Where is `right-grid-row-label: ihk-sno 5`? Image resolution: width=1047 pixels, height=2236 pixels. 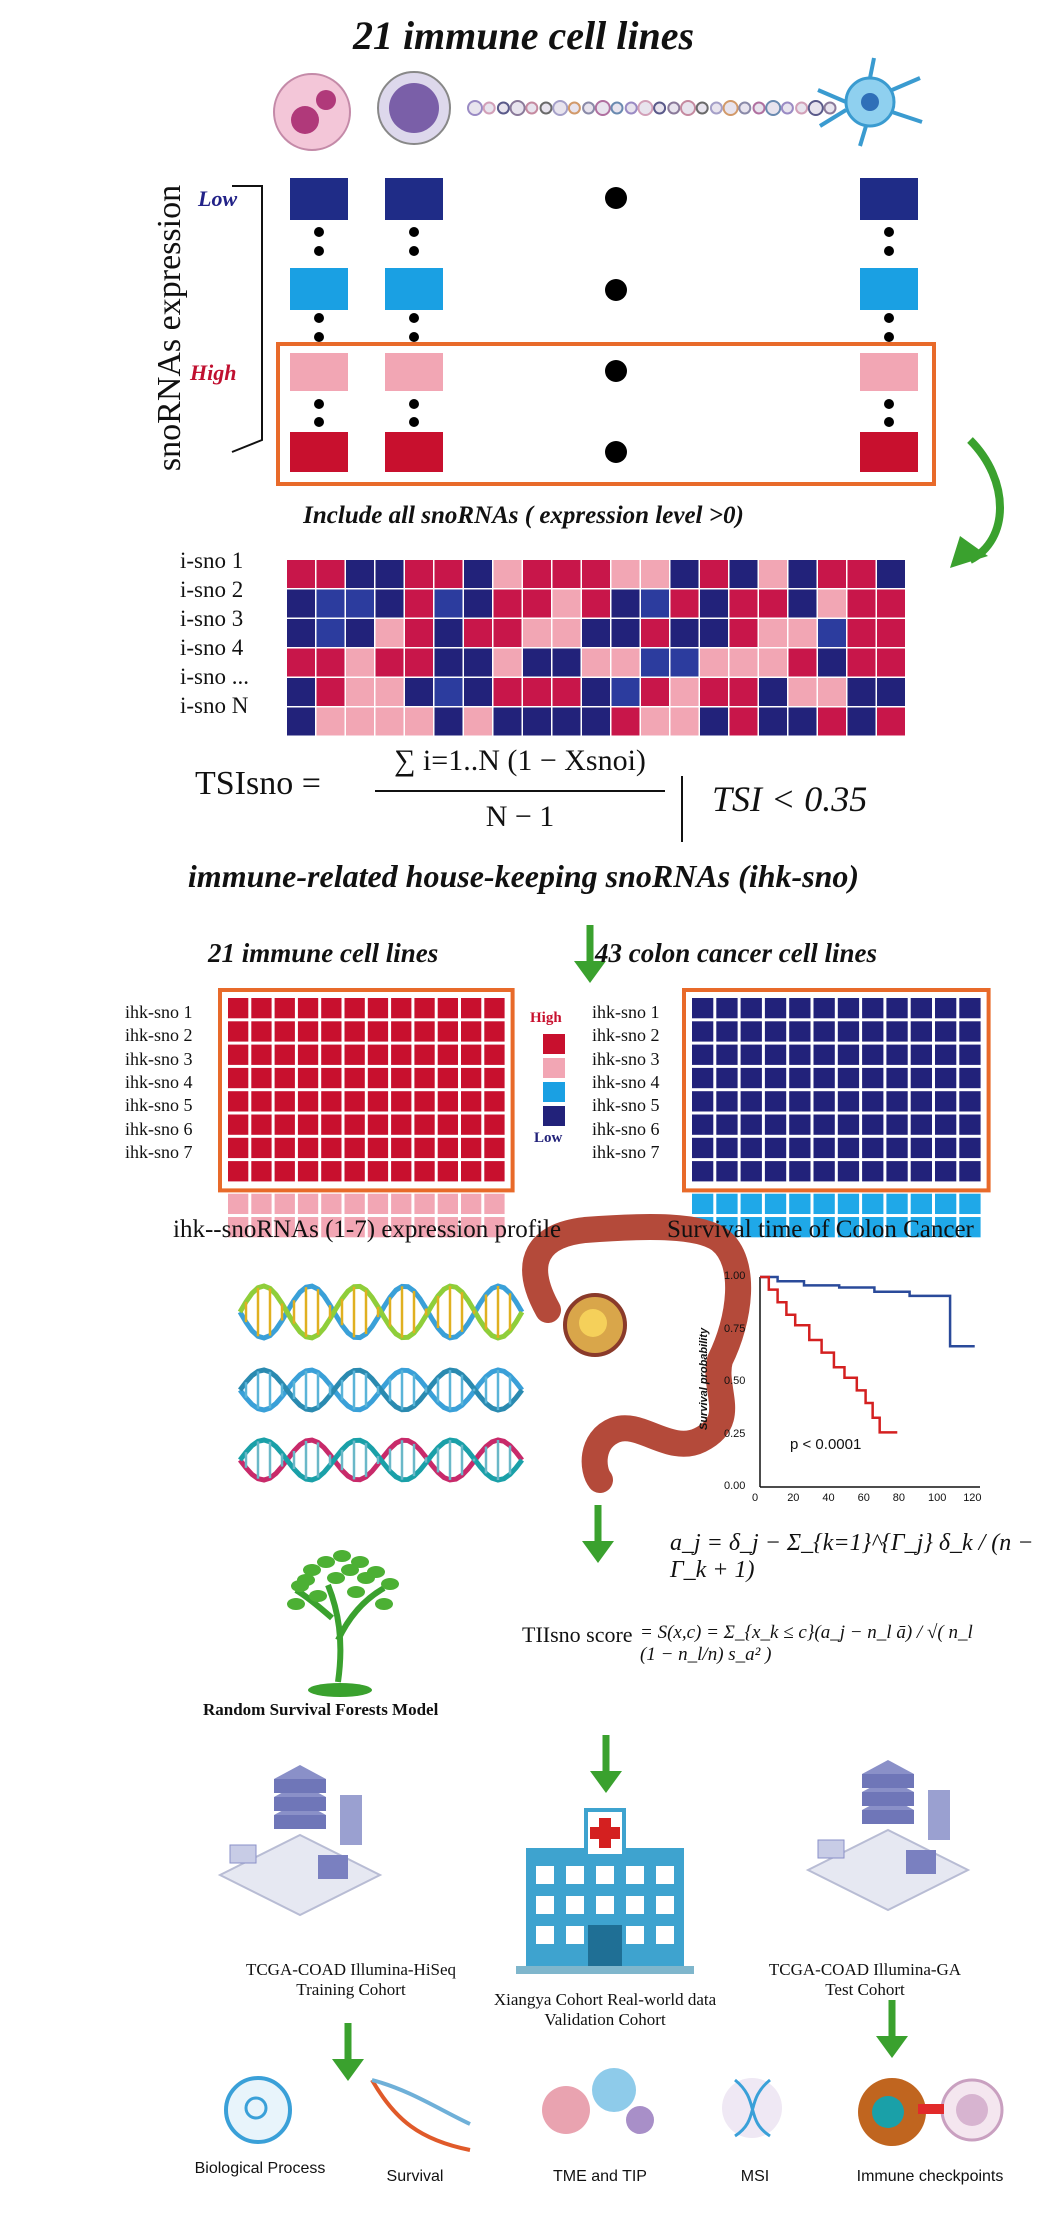
right-grid-row-label: ihk-sno 5 is located at coordinates (626, 1105).